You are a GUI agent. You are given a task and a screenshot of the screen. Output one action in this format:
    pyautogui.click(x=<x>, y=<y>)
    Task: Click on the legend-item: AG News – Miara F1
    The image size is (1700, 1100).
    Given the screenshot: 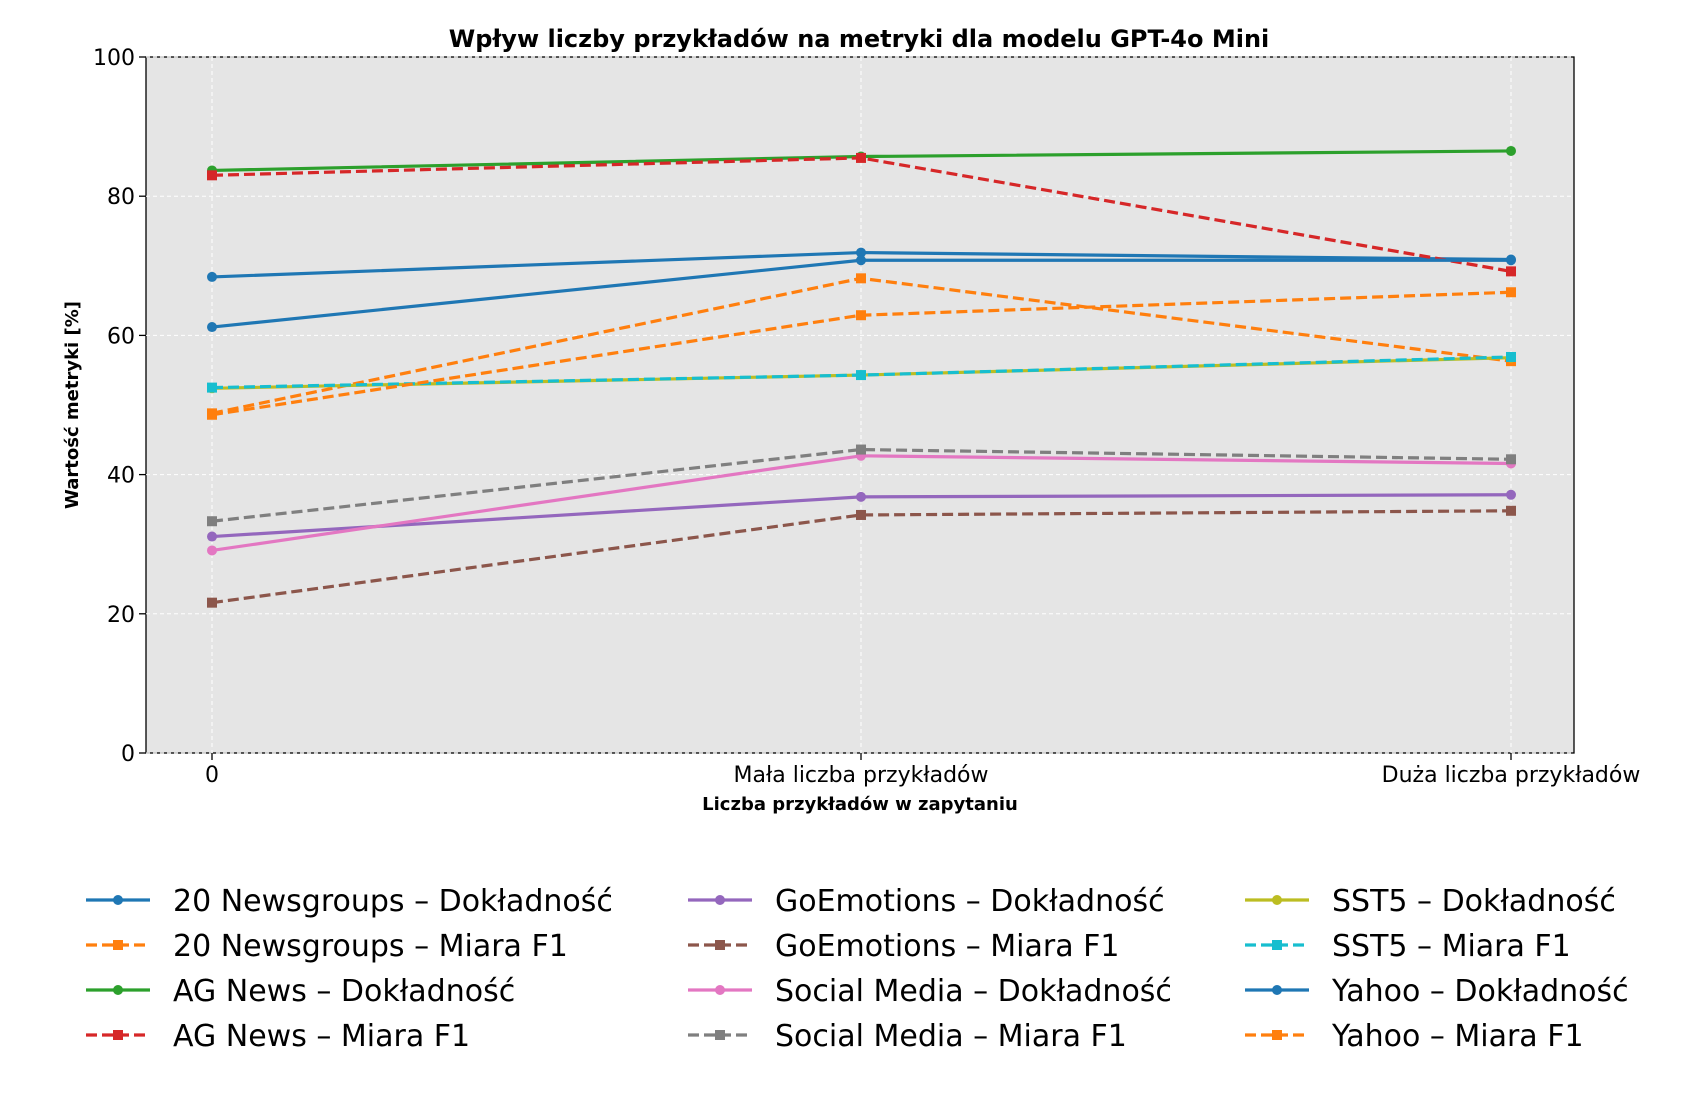 What is the action you would take?
    pyautogui.click(x=278, y=1036)
    